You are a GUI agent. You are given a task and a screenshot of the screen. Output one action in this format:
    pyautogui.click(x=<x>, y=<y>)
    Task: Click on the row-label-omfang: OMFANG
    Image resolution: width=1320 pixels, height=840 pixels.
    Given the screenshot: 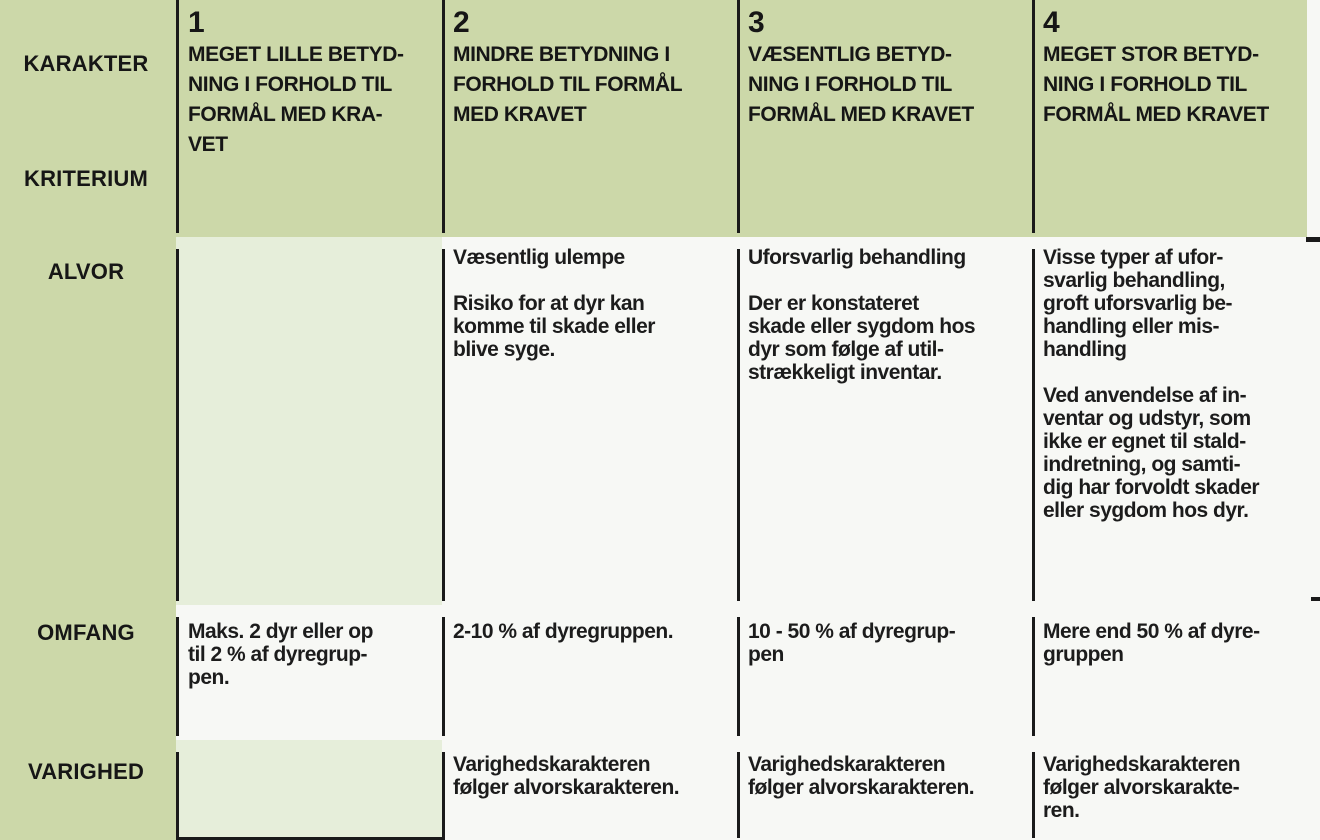 What is the action you would take?
    pyautogui.click(x=86, y=632)
    